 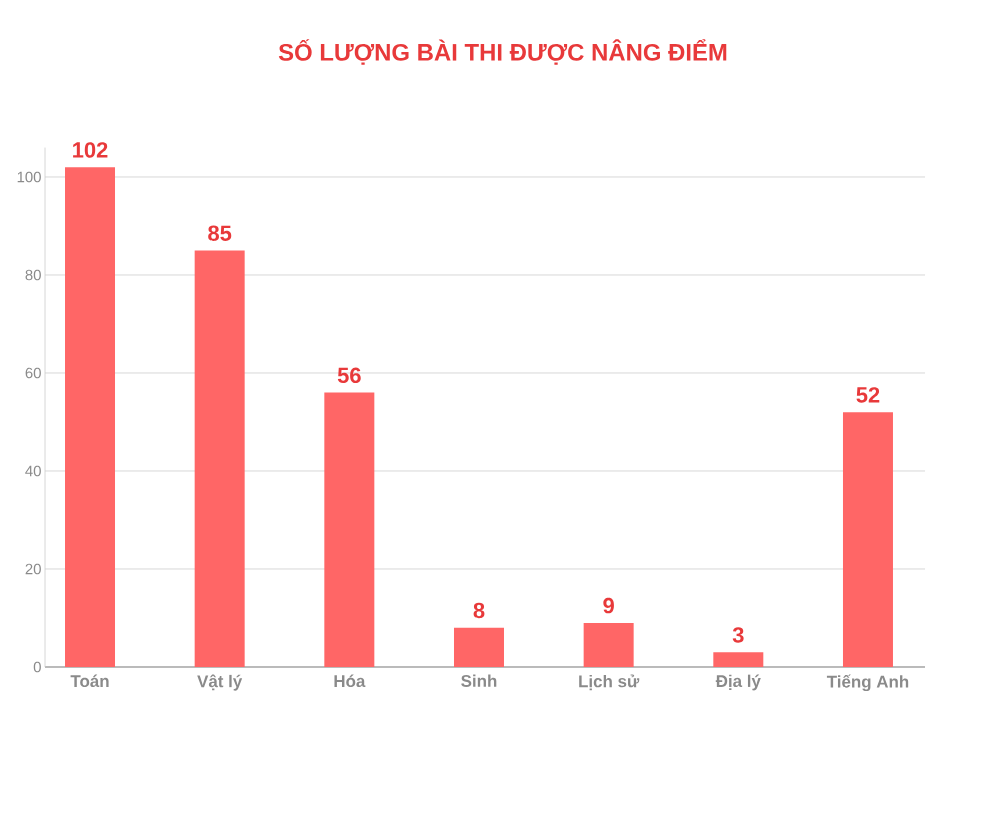 I want to click on data-label: 102, so click(x=90, y=150).